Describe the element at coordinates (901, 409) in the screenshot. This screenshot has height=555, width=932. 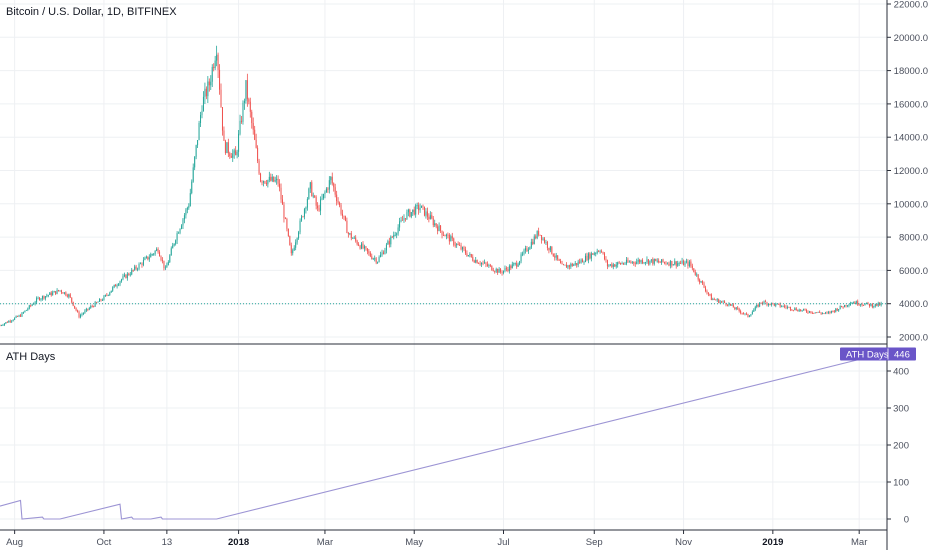
I see `indicator-tick-label: 300` at that location.